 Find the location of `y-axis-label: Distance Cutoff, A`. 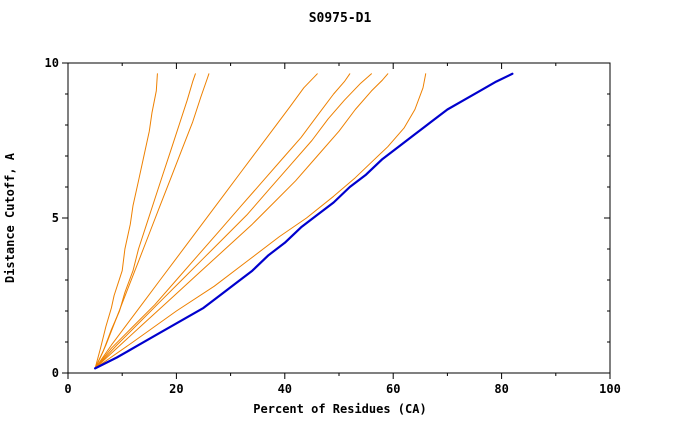

y-axis-label: Distance Cutoff, A is located at coordinates (10, 217).